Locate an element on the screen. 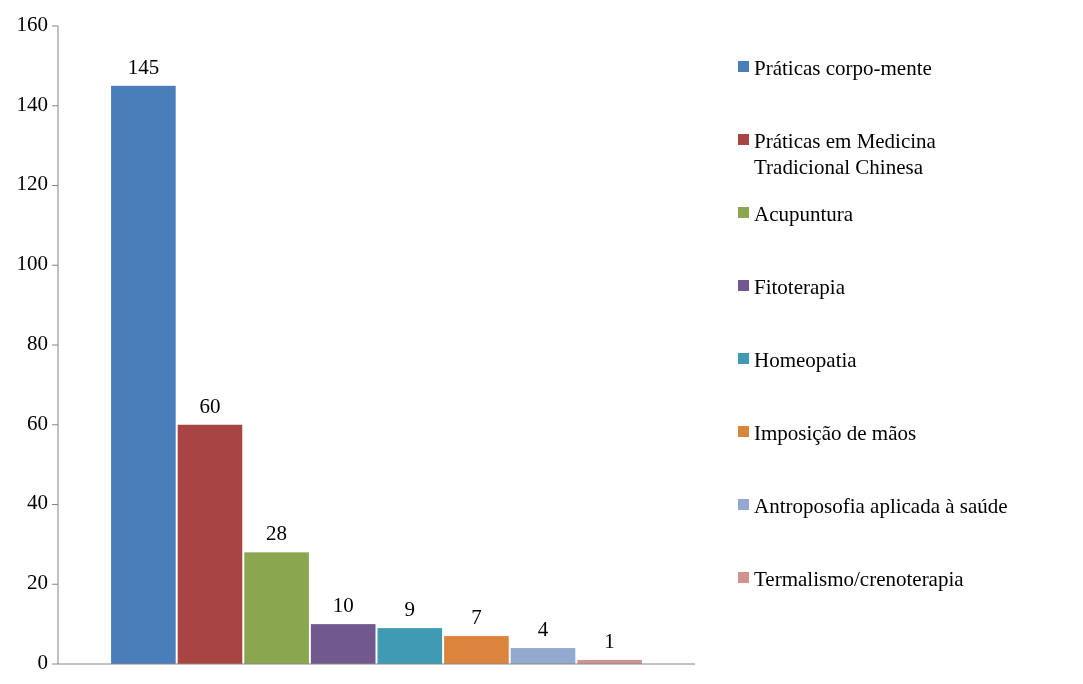  legend-label: Termalismo/crenoterapia is located at coordinates (859, 578).